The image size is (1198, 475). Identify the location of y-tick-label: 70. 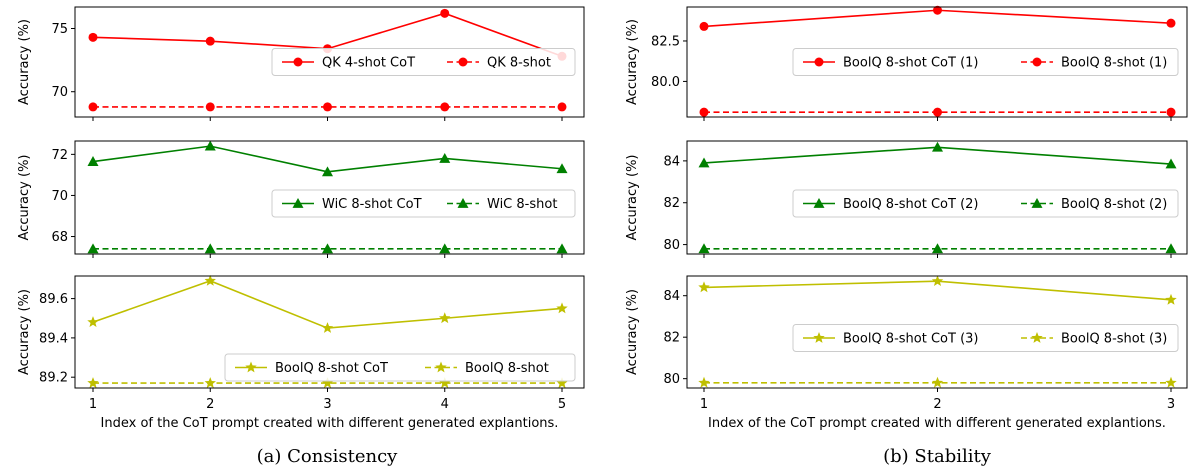
(59, 196).